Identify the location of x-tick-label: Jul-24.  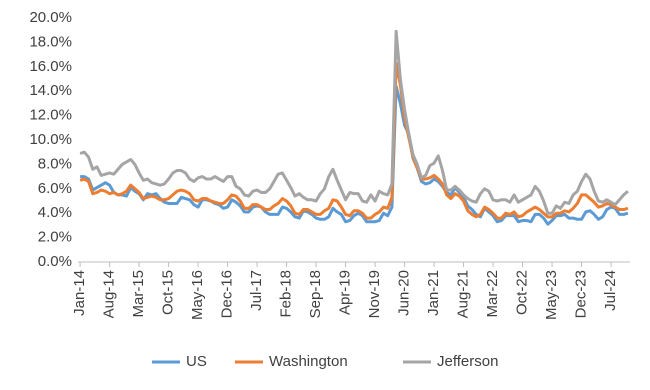
(610, 290).